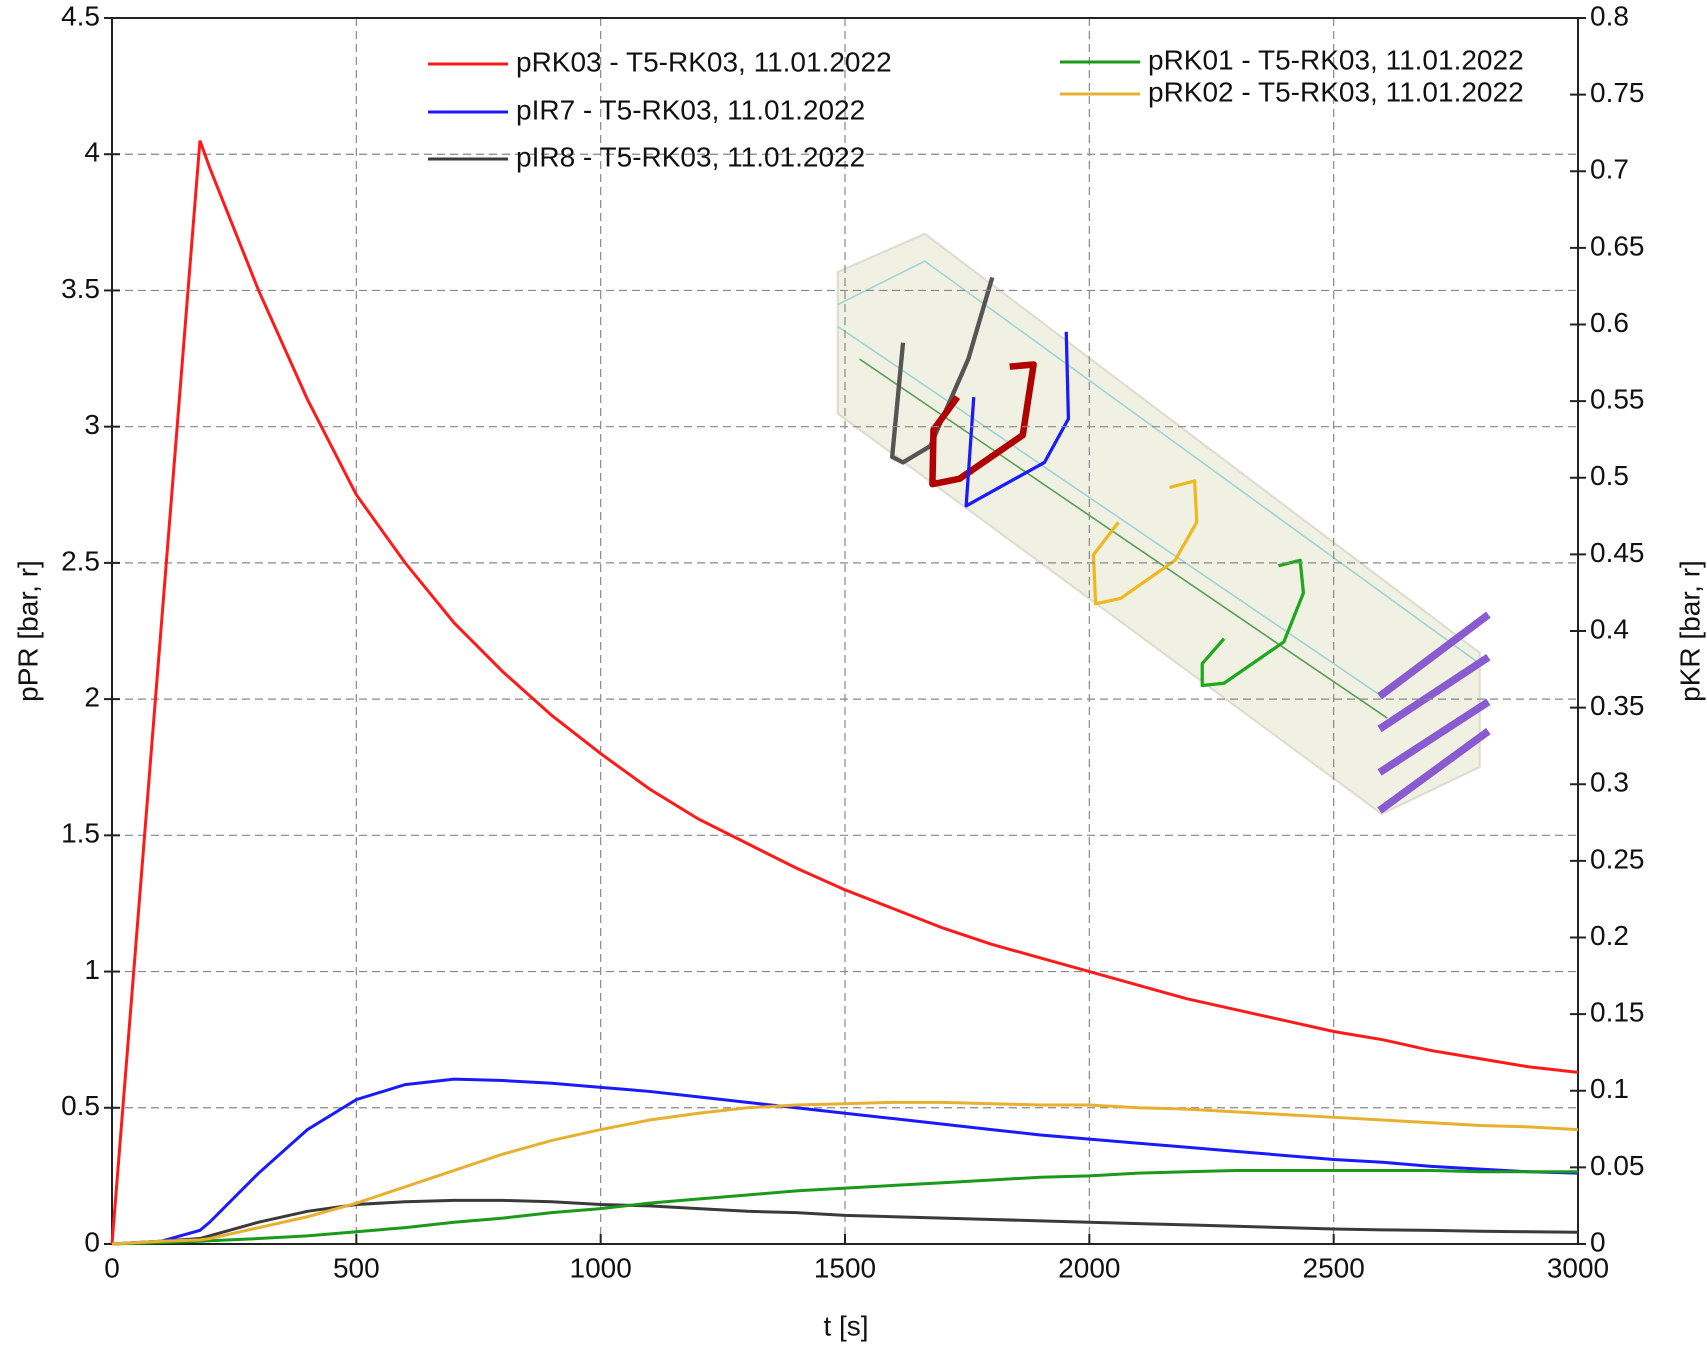  Describe the element at coordinates (1578, 1267) in the screenshot. I see `x-tick-label: 3000` at that location.